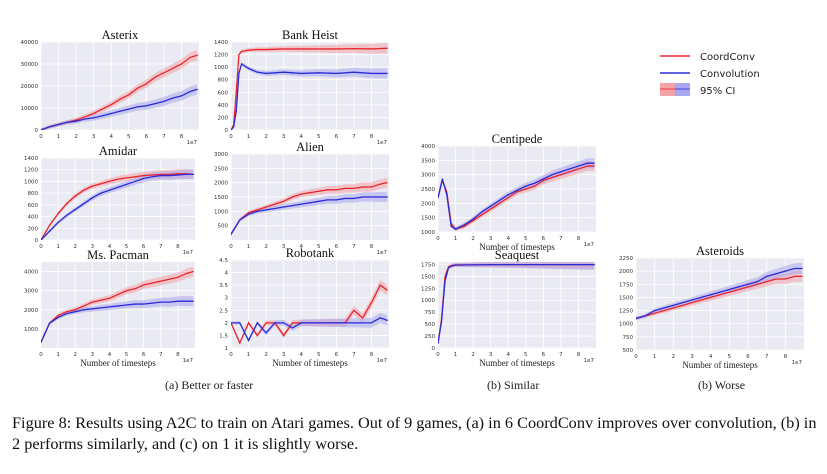  I want to click on y-tick-label: 750, so click(628, 338).